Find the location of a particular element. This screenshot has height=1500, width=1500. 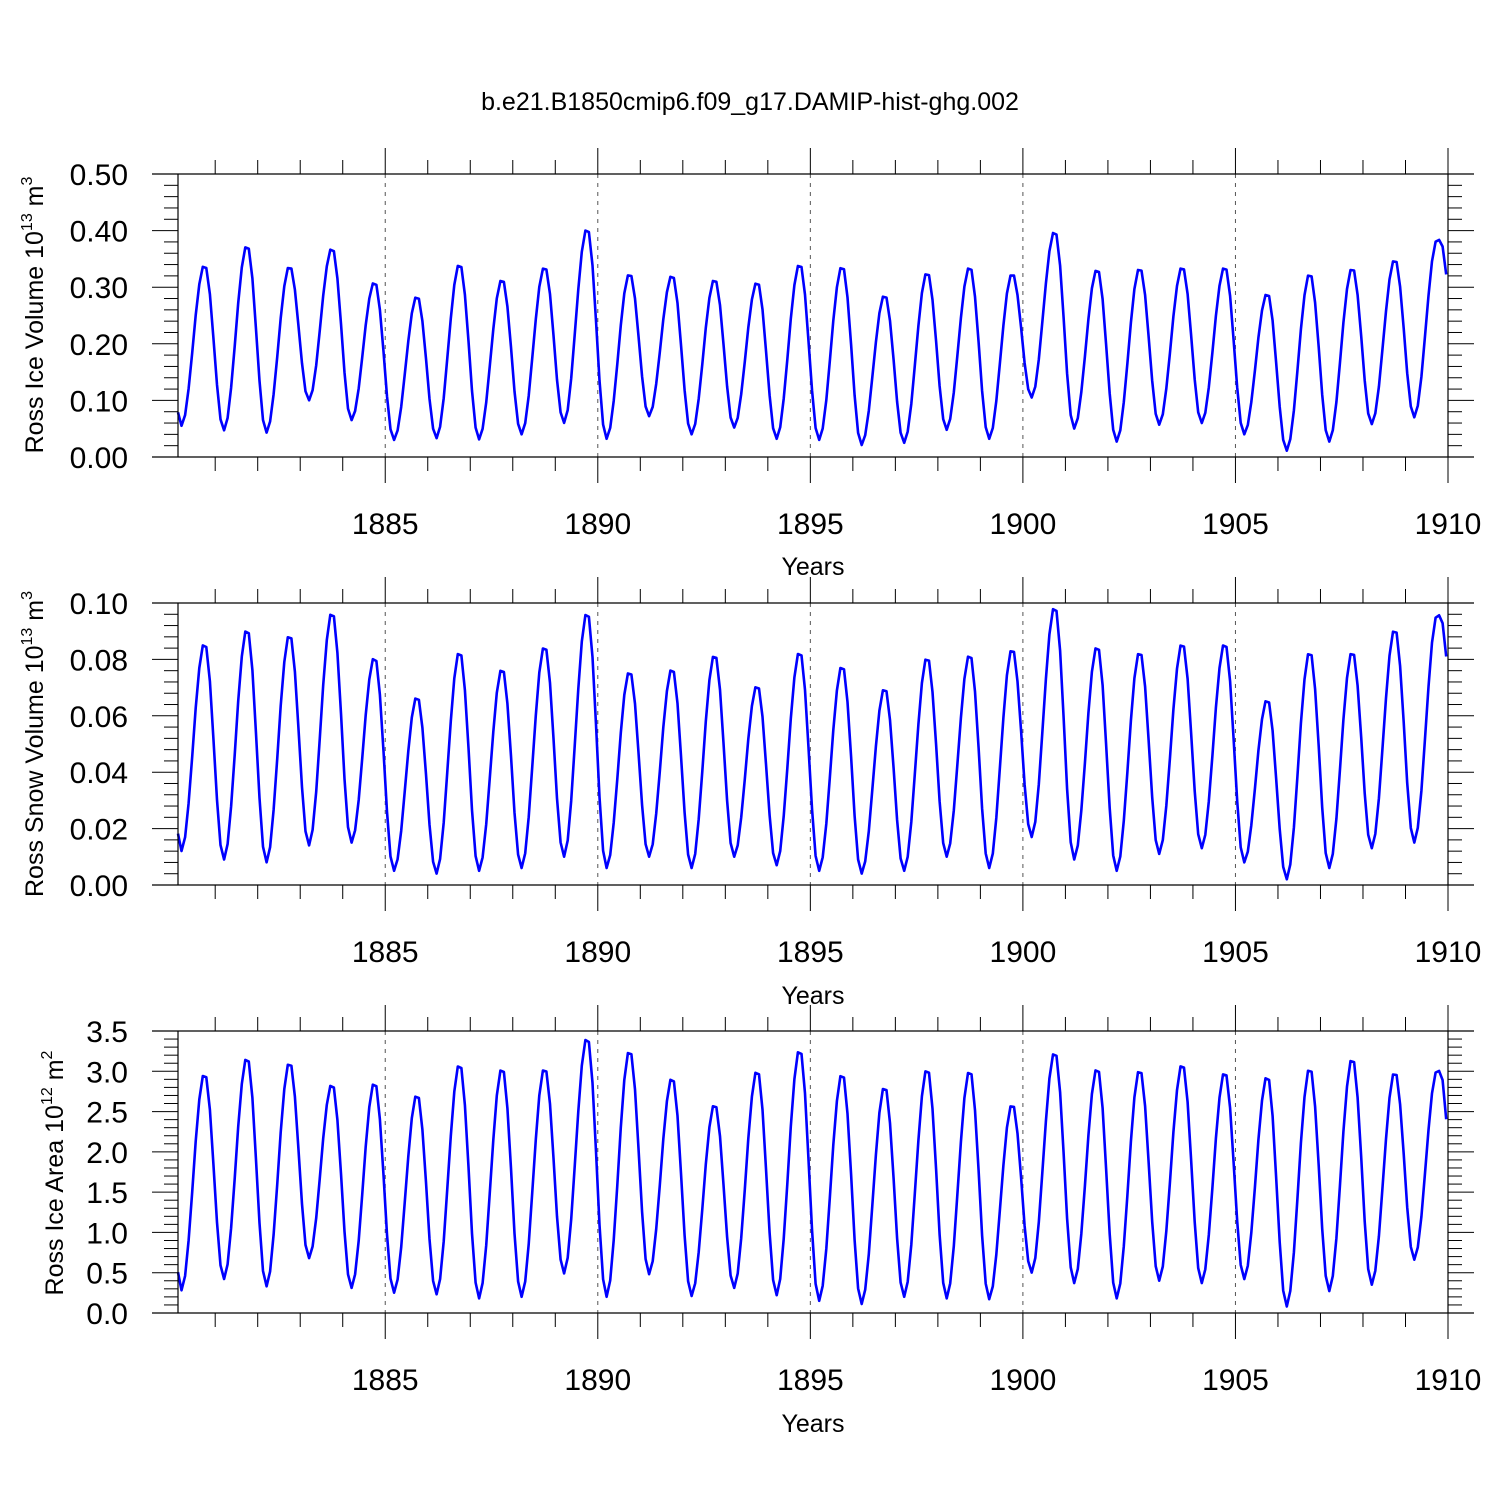

ytick-label: 0.06 is located at coordinates (99, 717).